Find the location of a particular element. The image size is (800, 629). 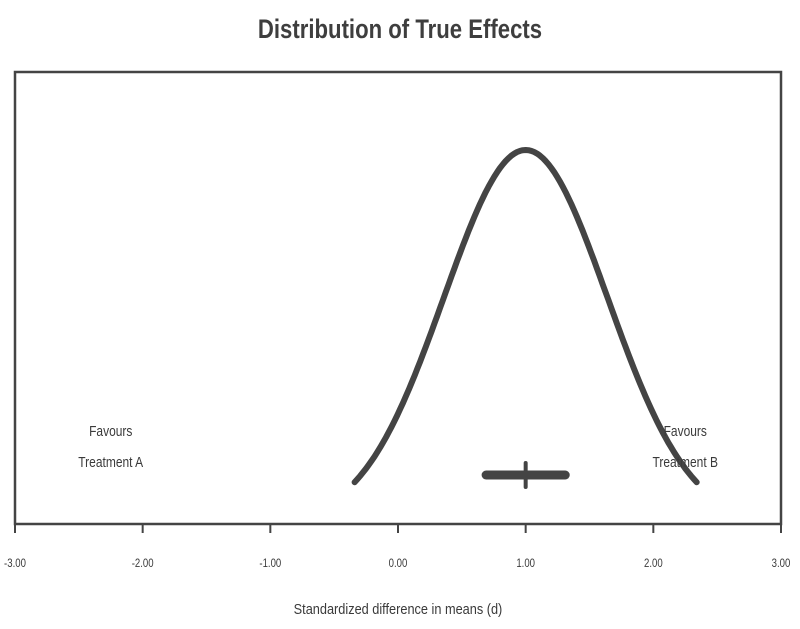

annotation-label: Treatment A is located at coordinates (111, 462).